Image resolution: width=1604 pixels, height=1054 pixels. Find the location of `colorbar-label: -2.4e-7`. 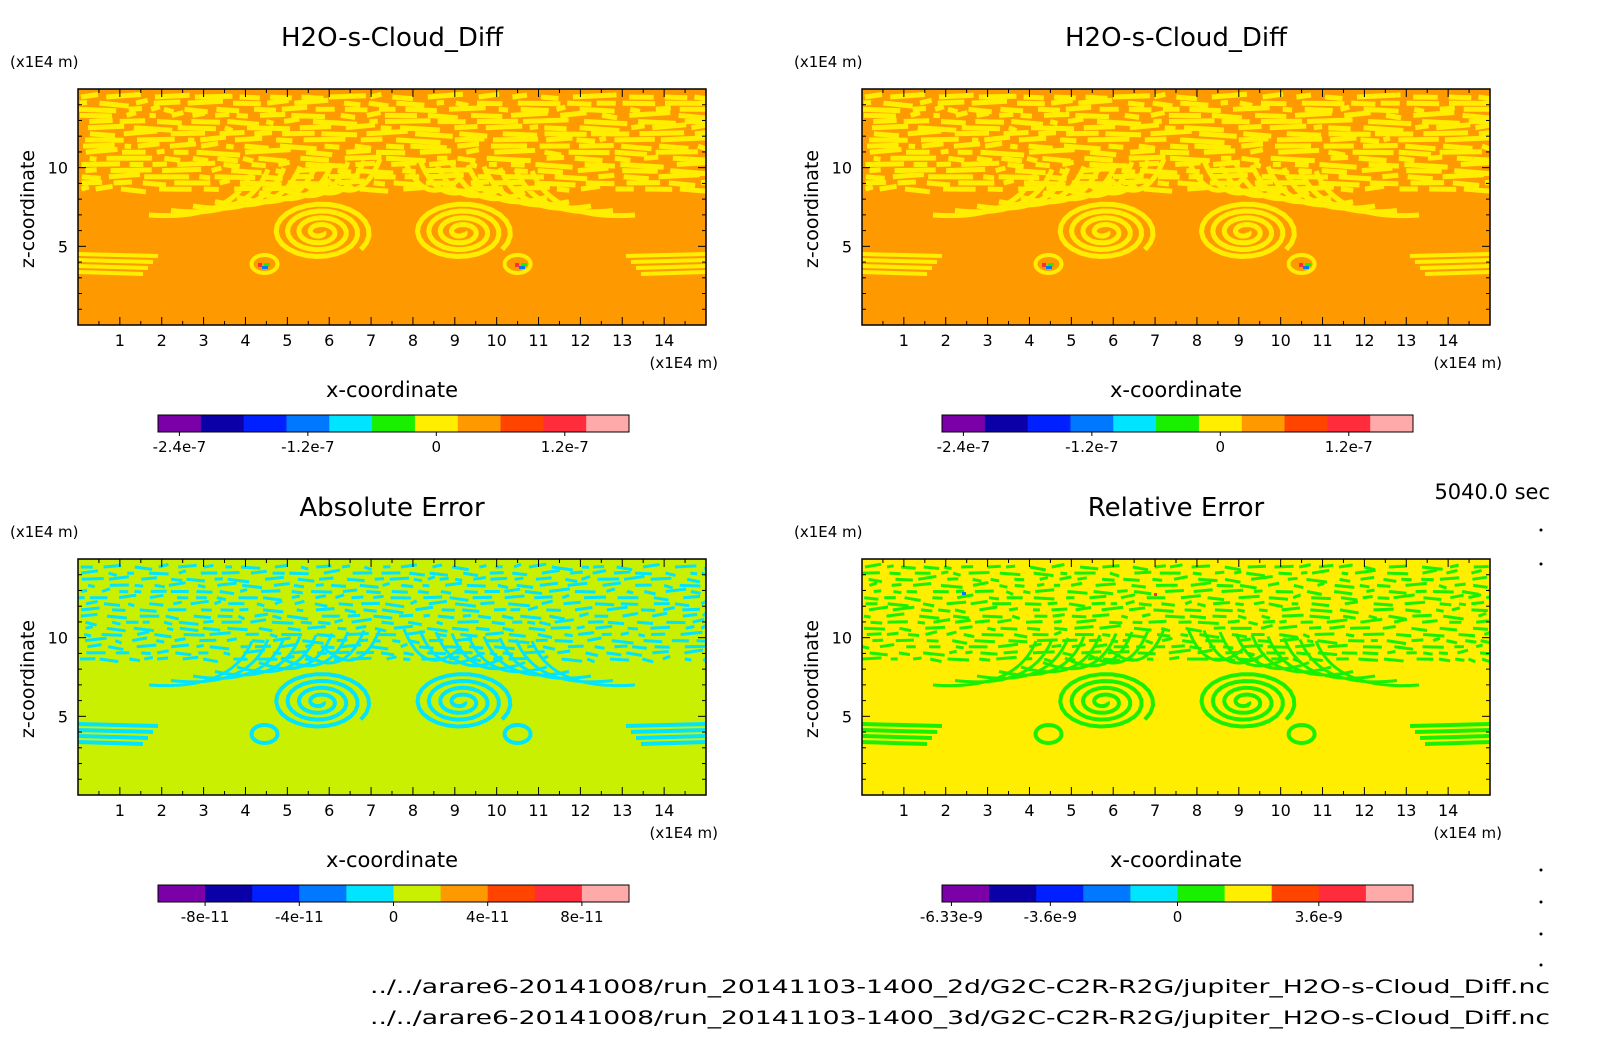

colorbar-label: -2.4e-7 is located at coordinates (179, 447).